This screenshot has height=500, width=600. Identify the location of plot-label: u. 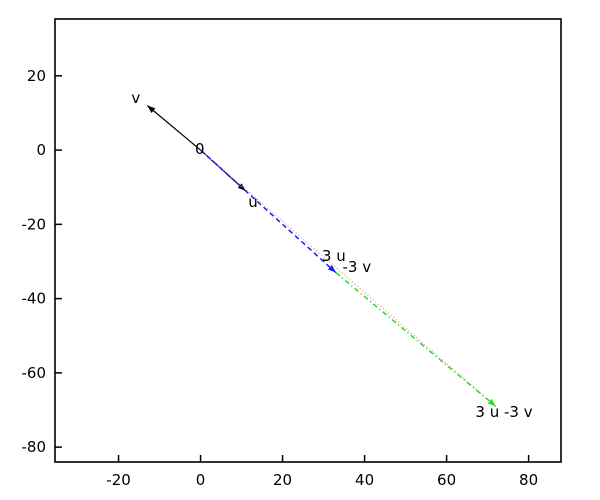
(253, 202).